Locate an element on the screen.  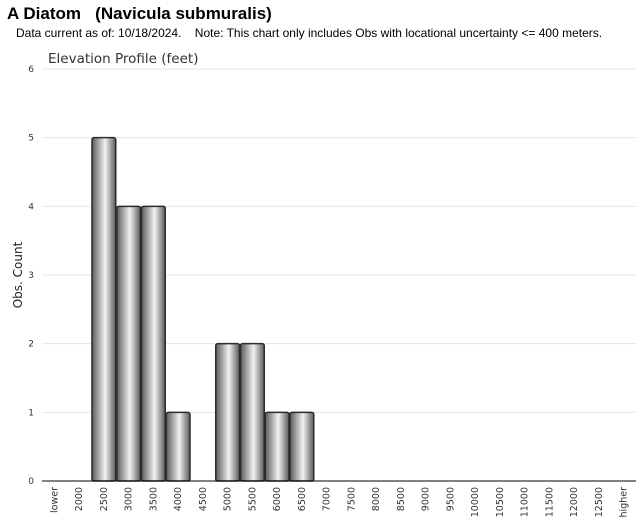
y-tick-label: 1 is located at coordinates (31, 413).